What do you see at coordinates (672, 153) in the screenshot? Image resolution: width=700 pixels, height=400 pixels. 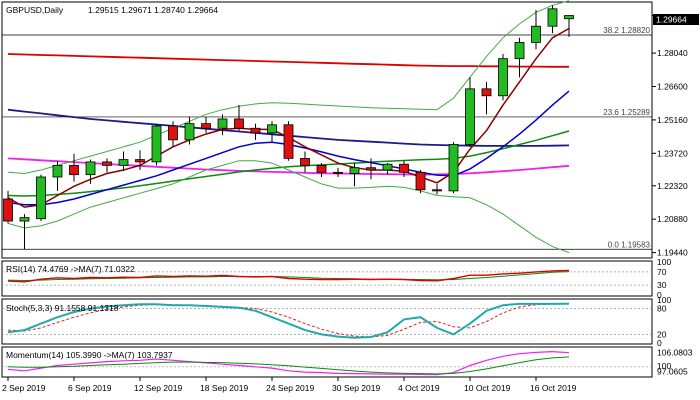 I see `y-tick-label: 1.23720` at bounding box center [672, 153].